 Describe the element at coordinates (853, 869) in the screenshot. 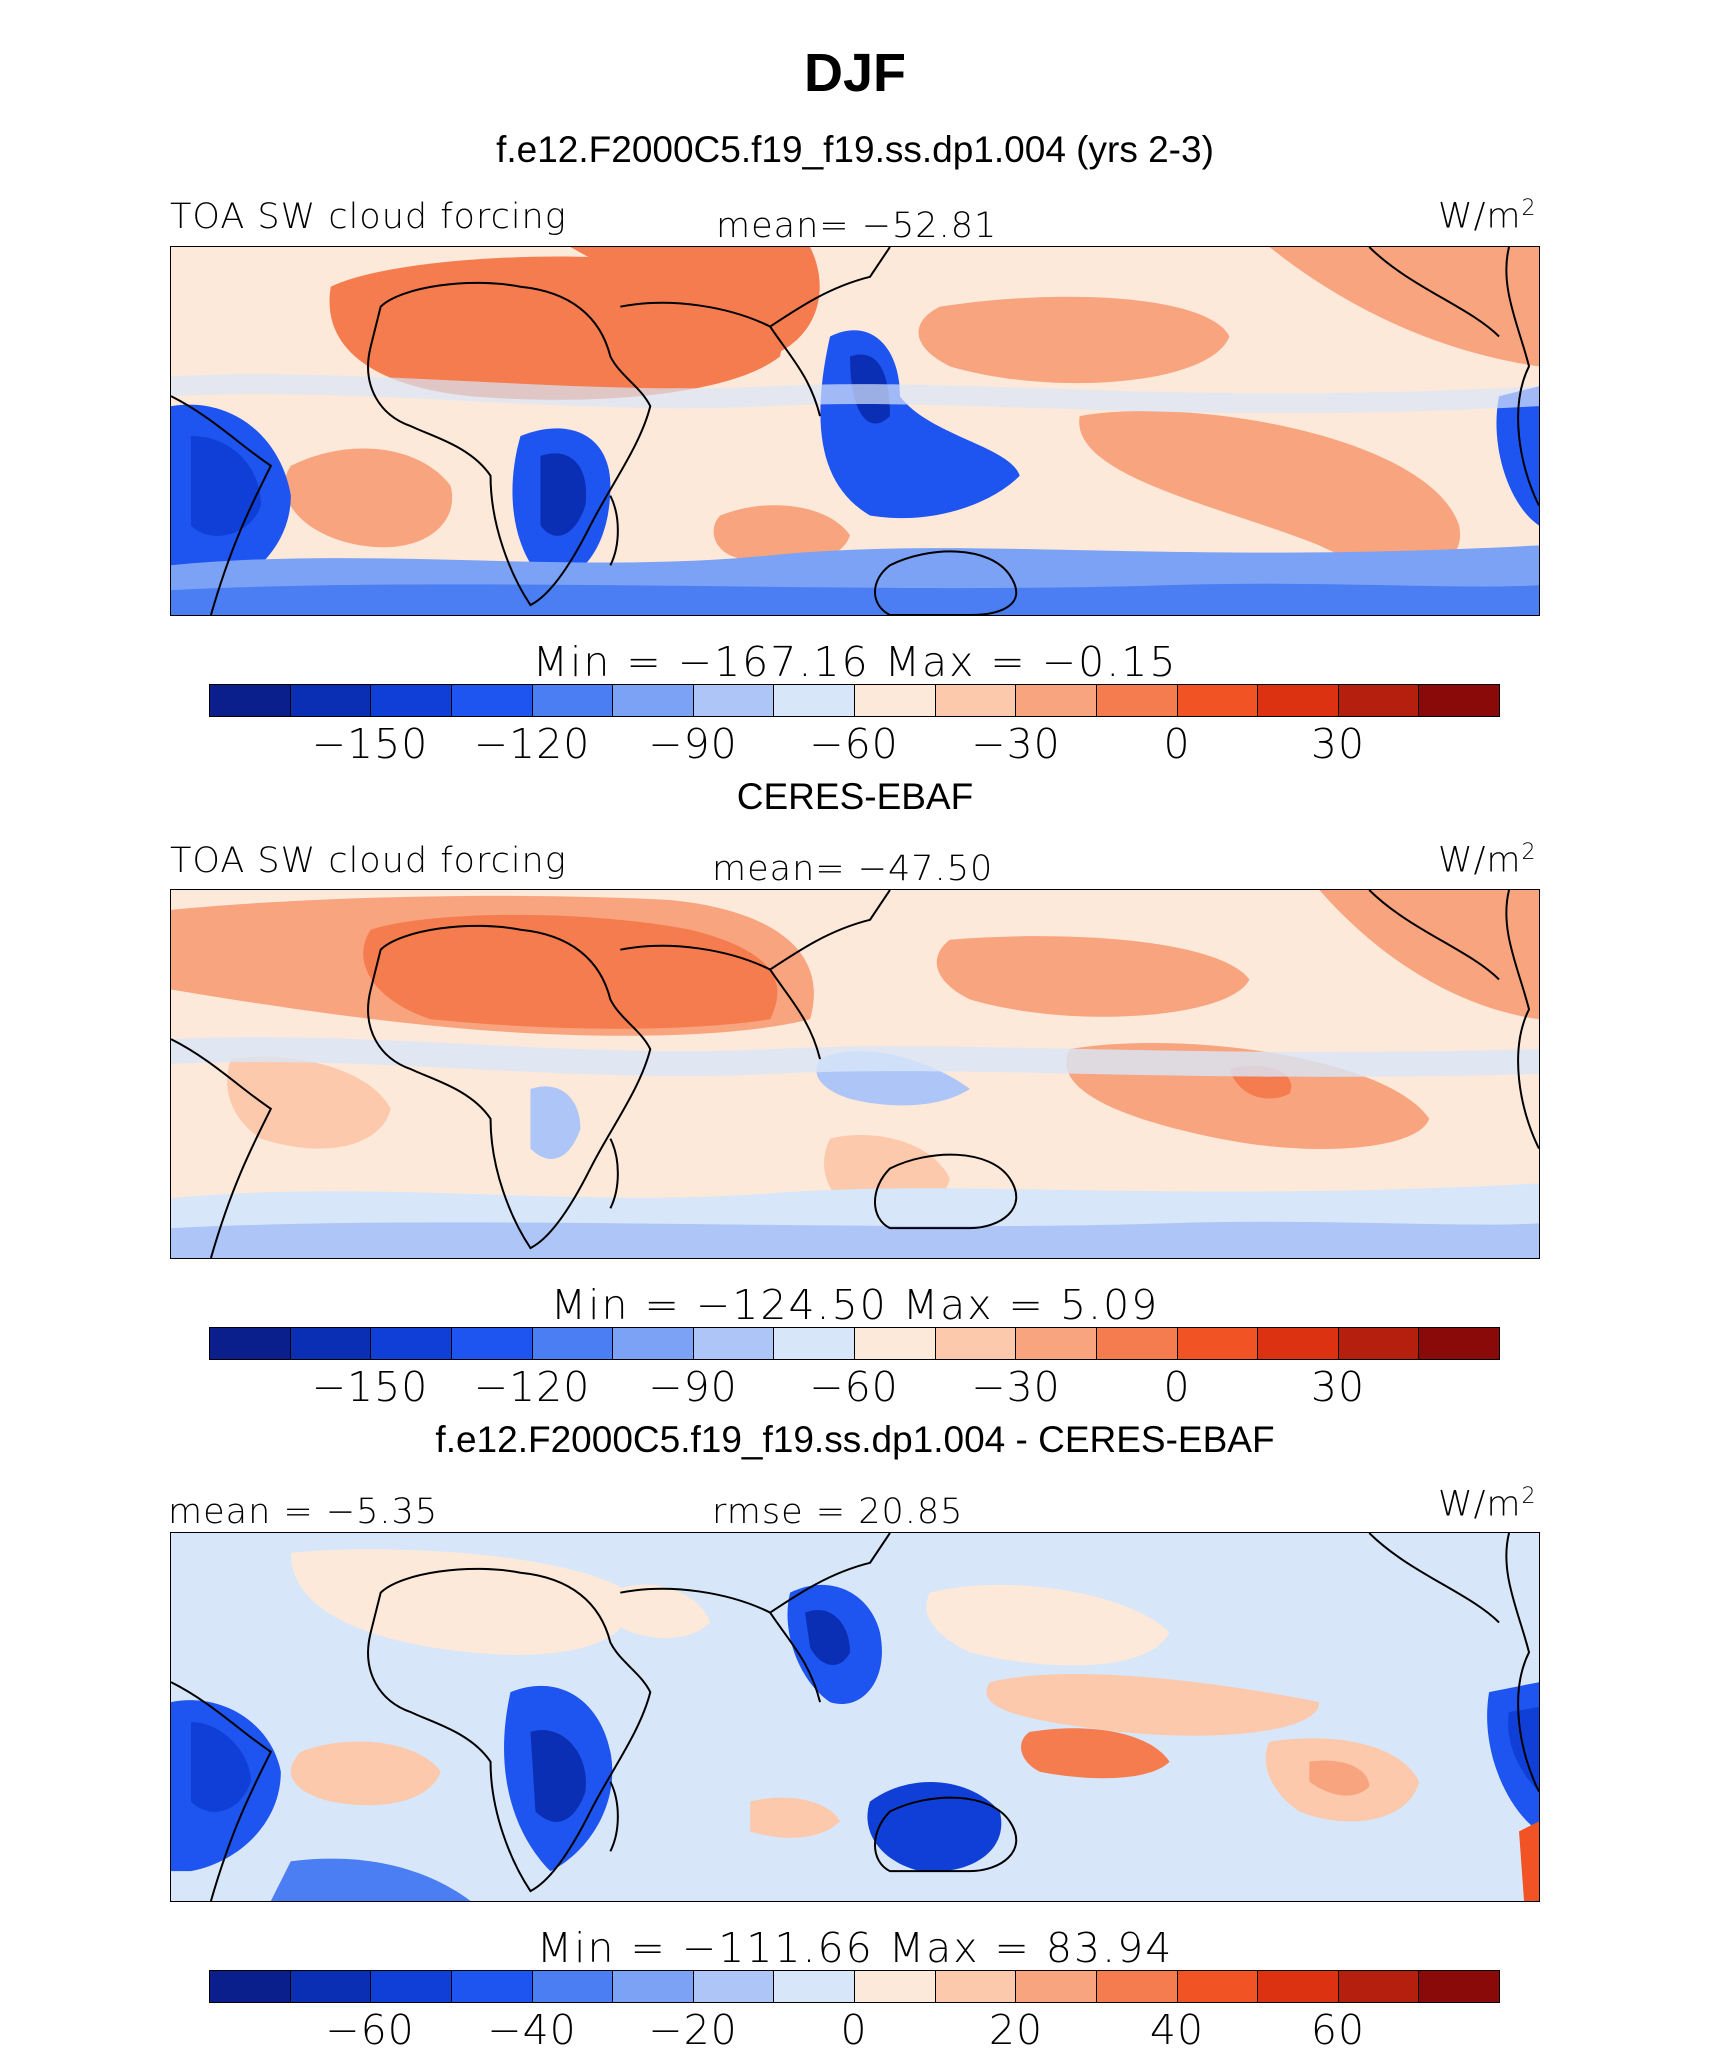

I see `panel-2-mean-label: mean= −47.50` at that location.